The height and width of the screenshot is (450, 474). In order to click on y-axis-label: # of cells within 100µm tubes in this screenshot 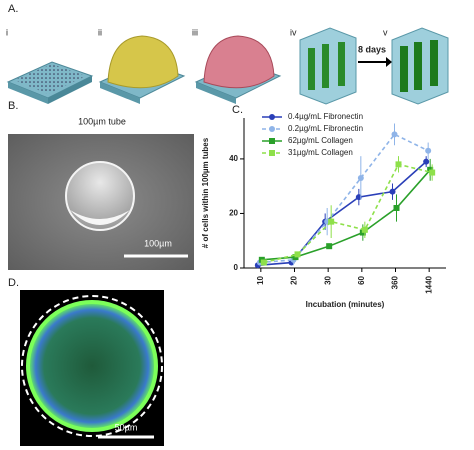, I will do `click(205, 192)`.